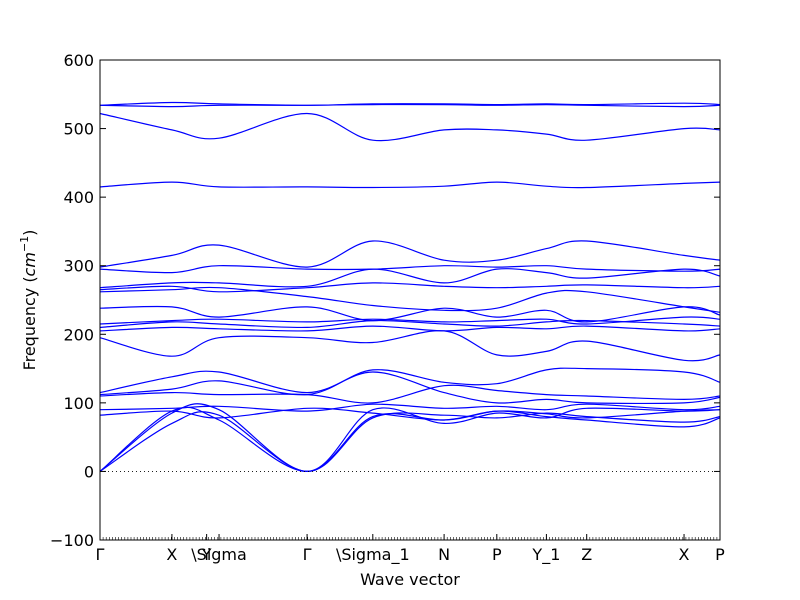 The height and width of the screenshot is (600, 800). Describe the element at coordinates (78, 403) in the screenshot. I see `y-tick-label: 100` at that location.